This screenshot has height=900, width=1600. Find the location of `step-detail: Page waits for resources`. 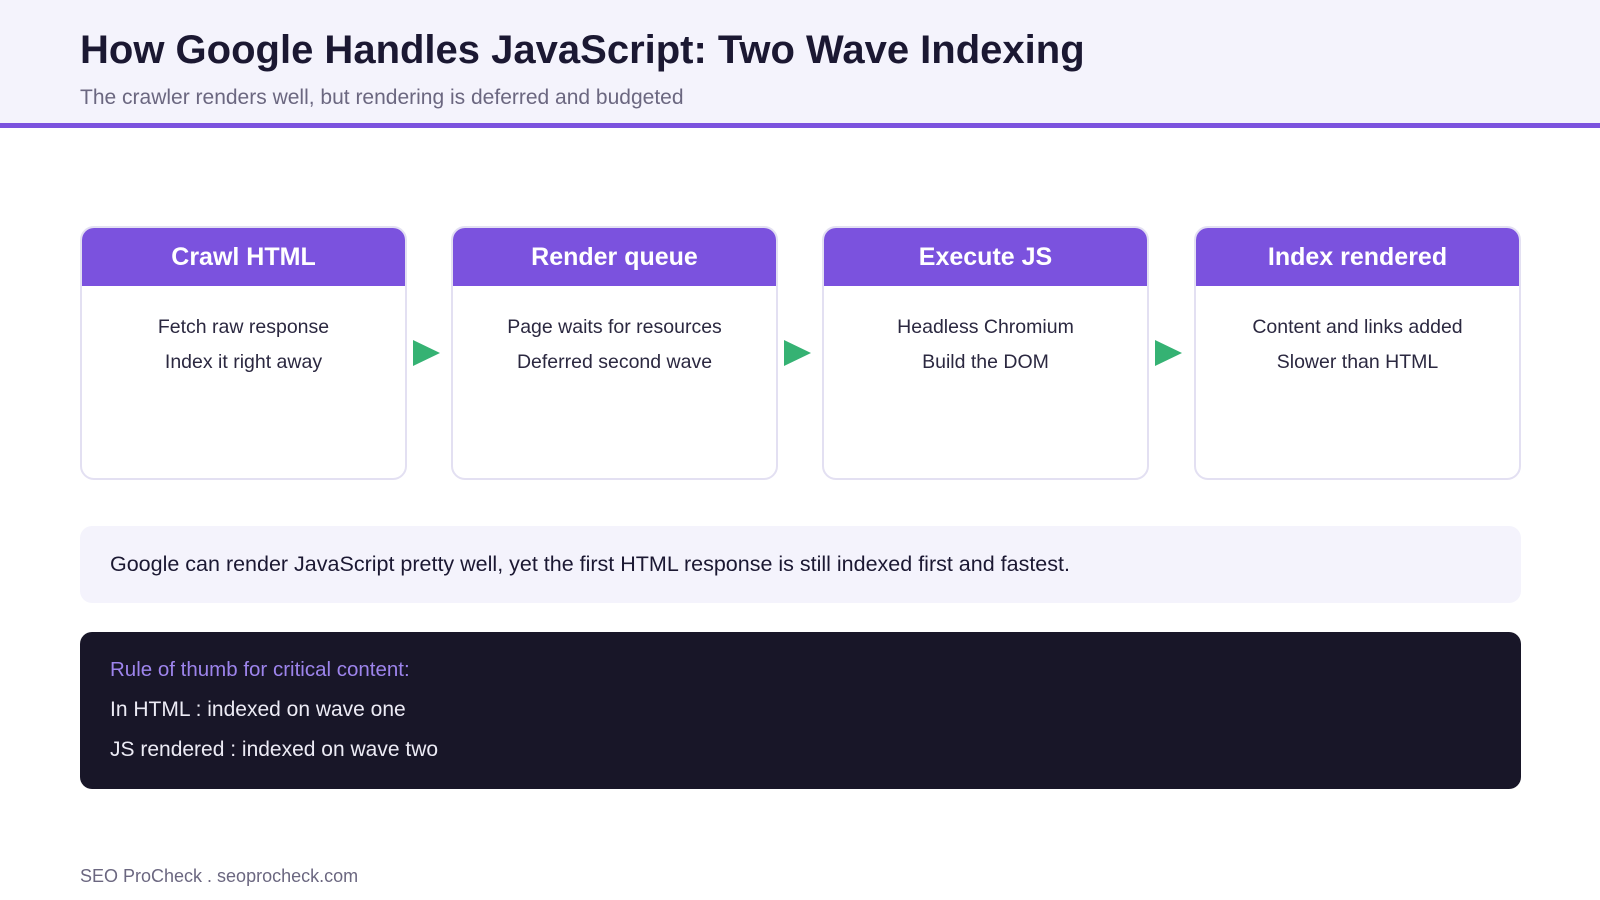

step-detail: Page waits for resources is located at coordinates (614, 327).